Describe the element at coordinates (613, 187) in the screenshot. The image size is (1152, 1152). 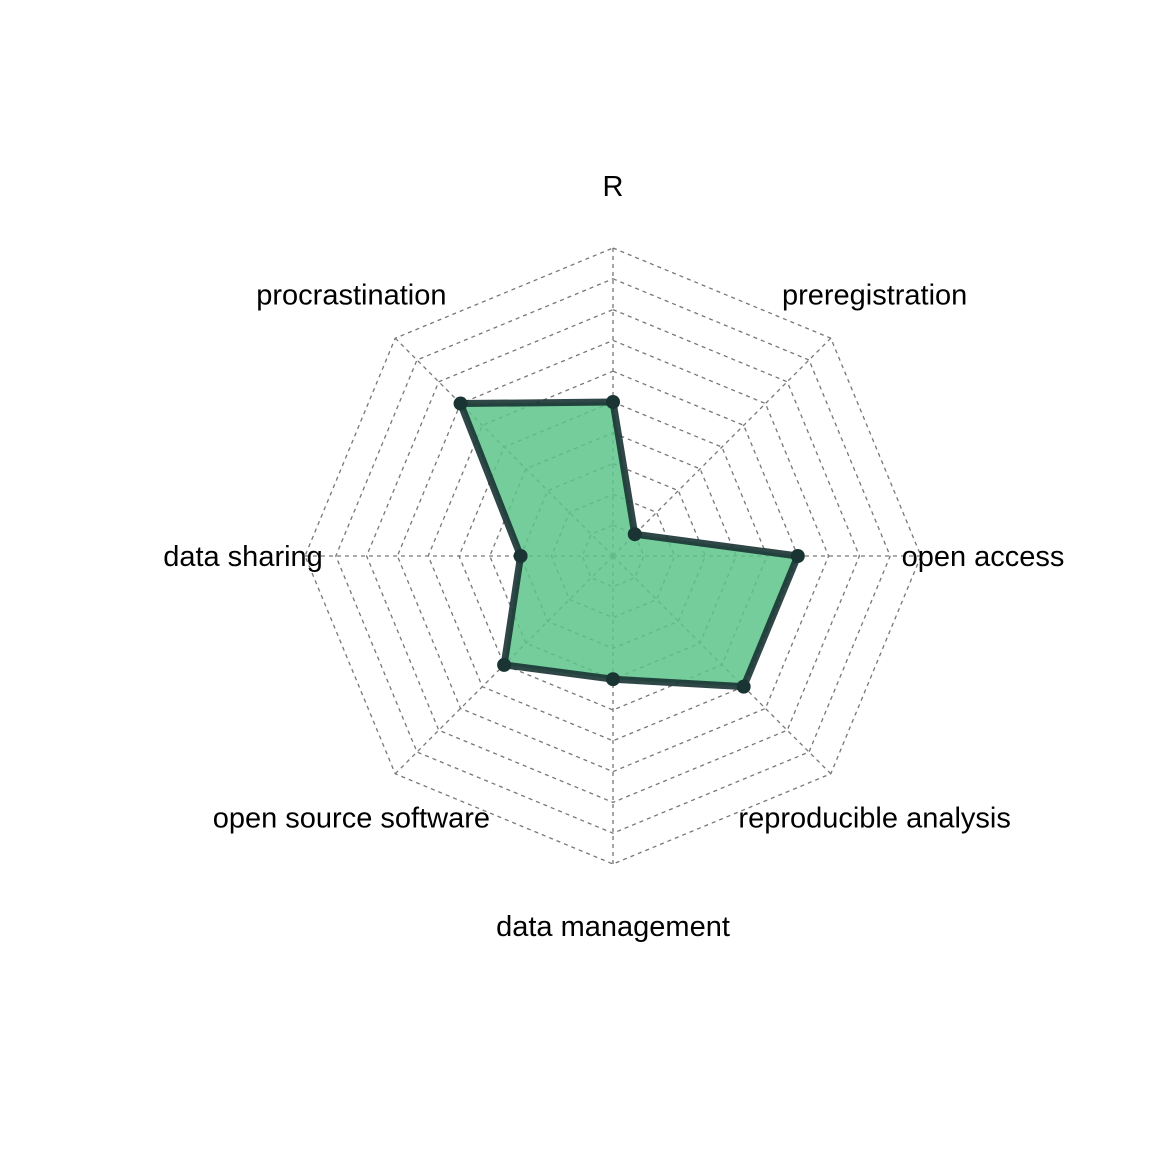
I see `axis-label: R` at that location.